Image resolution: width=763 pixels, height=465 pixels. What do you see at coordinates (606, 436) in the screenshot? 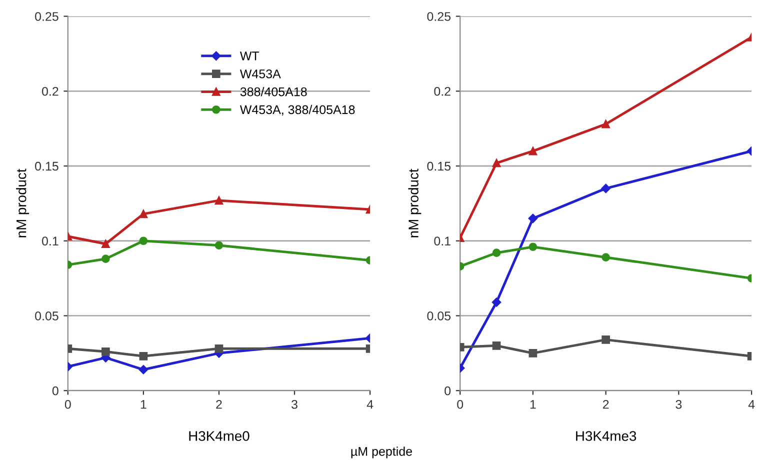
I see `x-axis-title: H3K4me3` at bounding box center [606, 436].